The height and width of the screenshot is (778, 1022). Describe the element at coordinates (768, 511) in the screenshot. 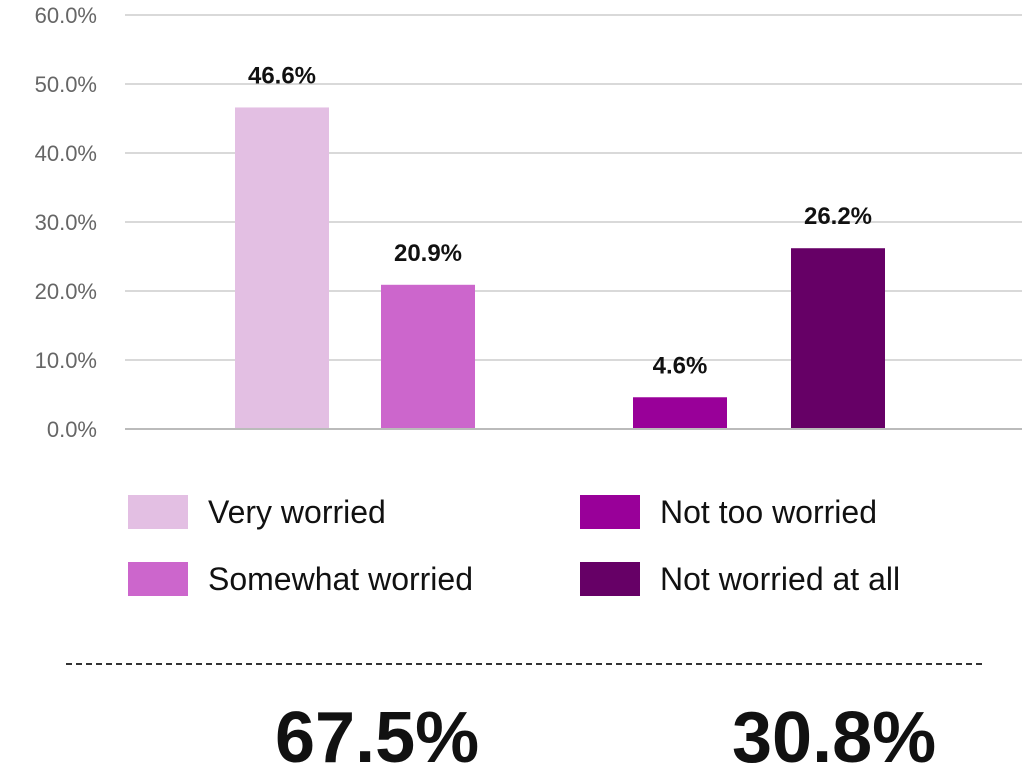

I see `legend-label: Not too worried` at that location.